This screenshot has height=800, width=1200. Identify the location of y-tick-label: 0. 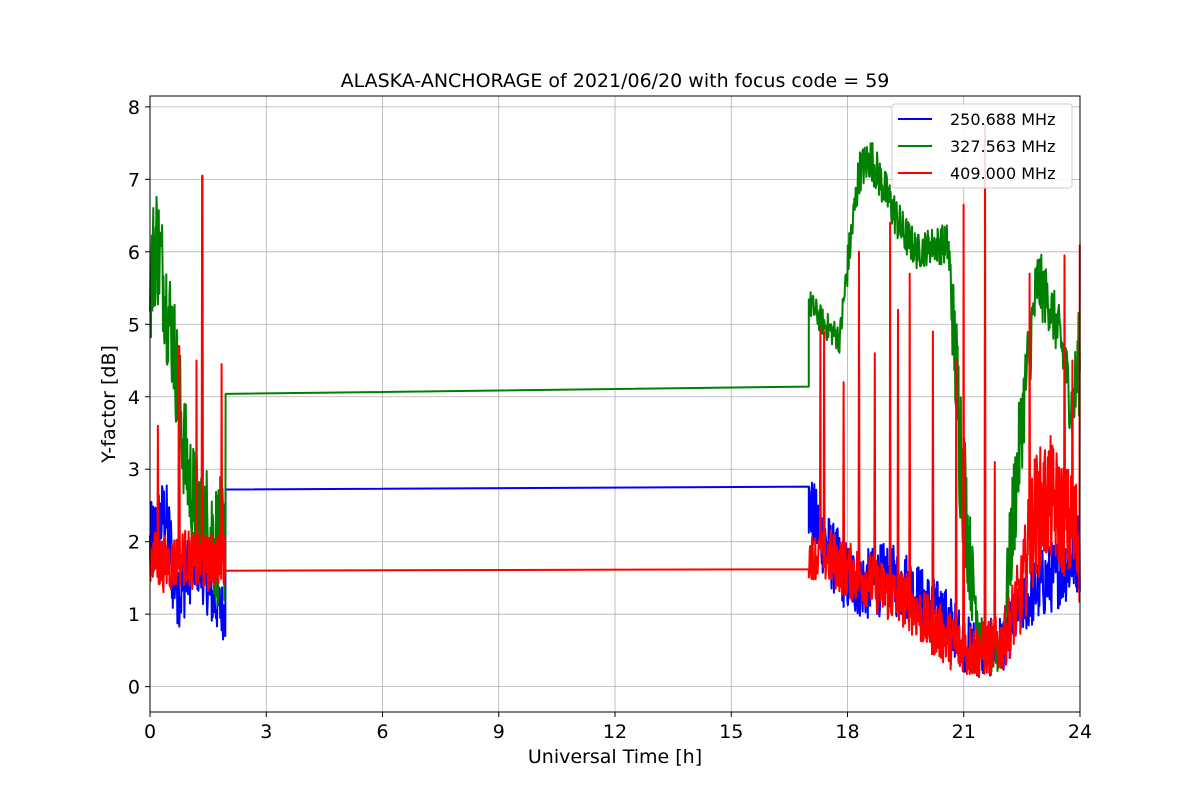
(134, 688).